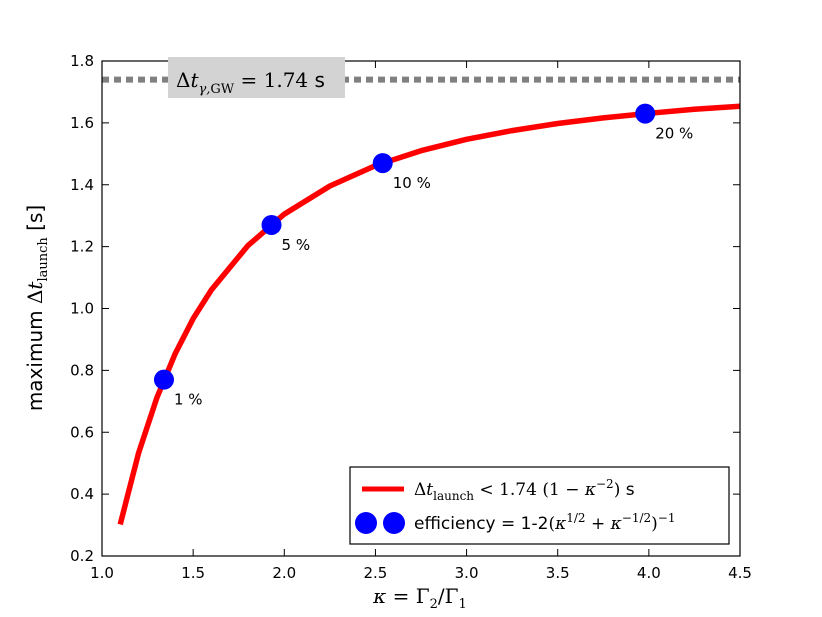 This screenshot has width=822, height=617. I want to click on annotation-box: Δtγ,GW = 1.74 s, so click(256, 77).